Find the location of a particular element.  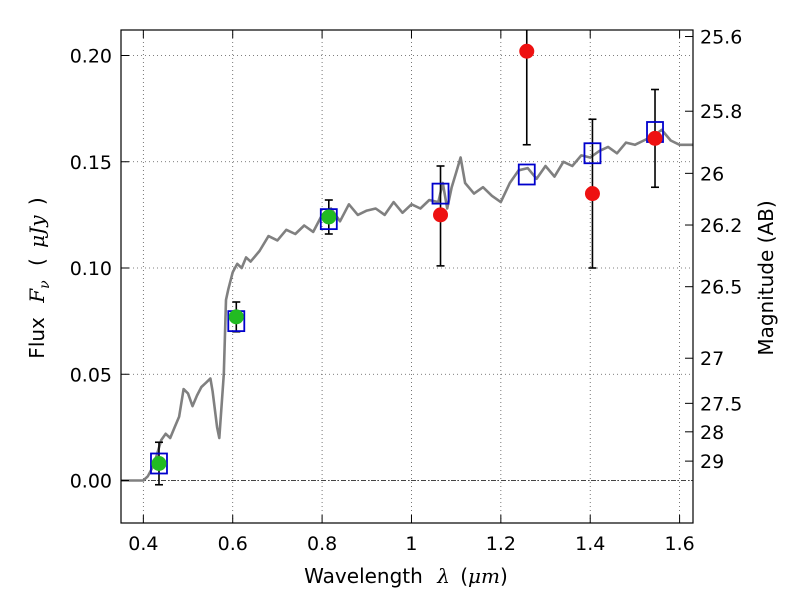

y2-tick-label: 26 is located at coordinates (712, 174).